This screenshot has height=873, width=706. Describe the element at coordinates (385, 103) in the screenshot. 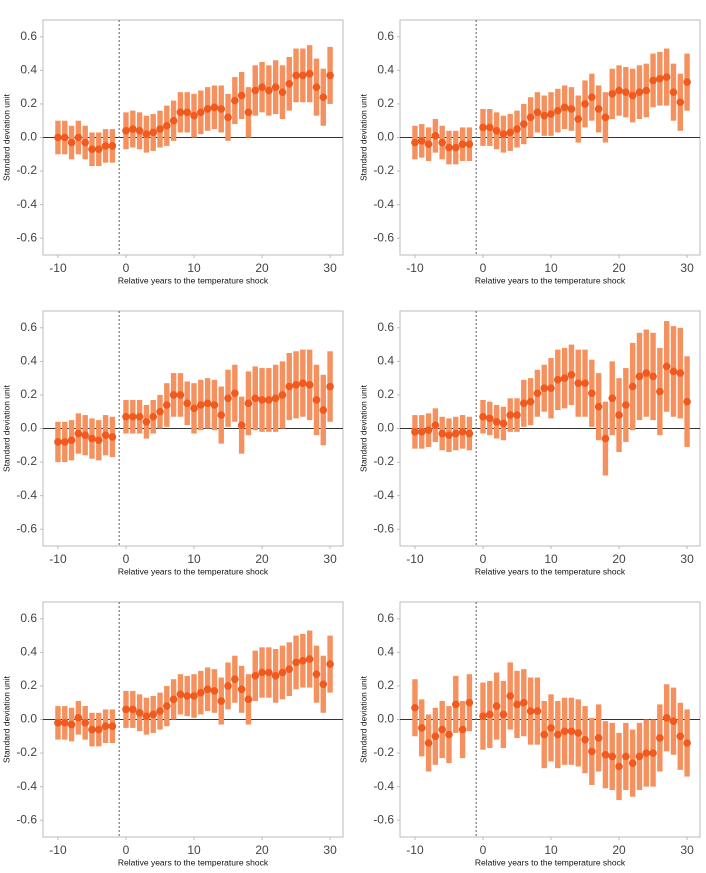

I see `y-tick-label: 0.2` at that location.